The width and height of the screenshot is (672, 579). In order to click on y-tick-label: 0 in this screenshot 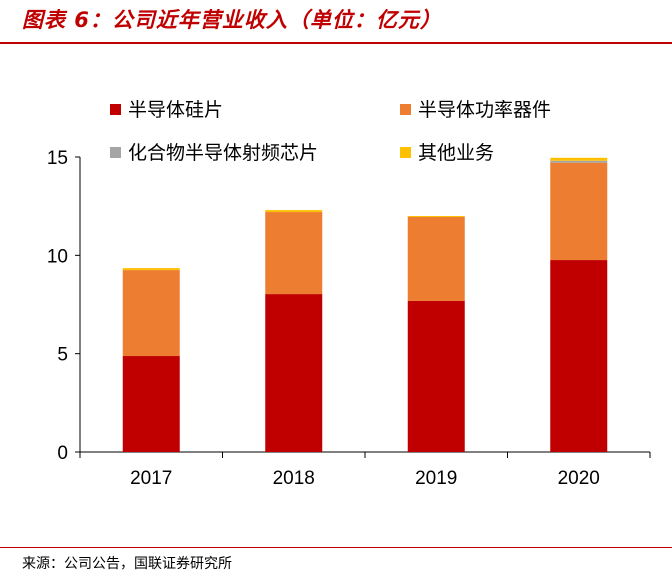, I will do `click(62, 453)`.